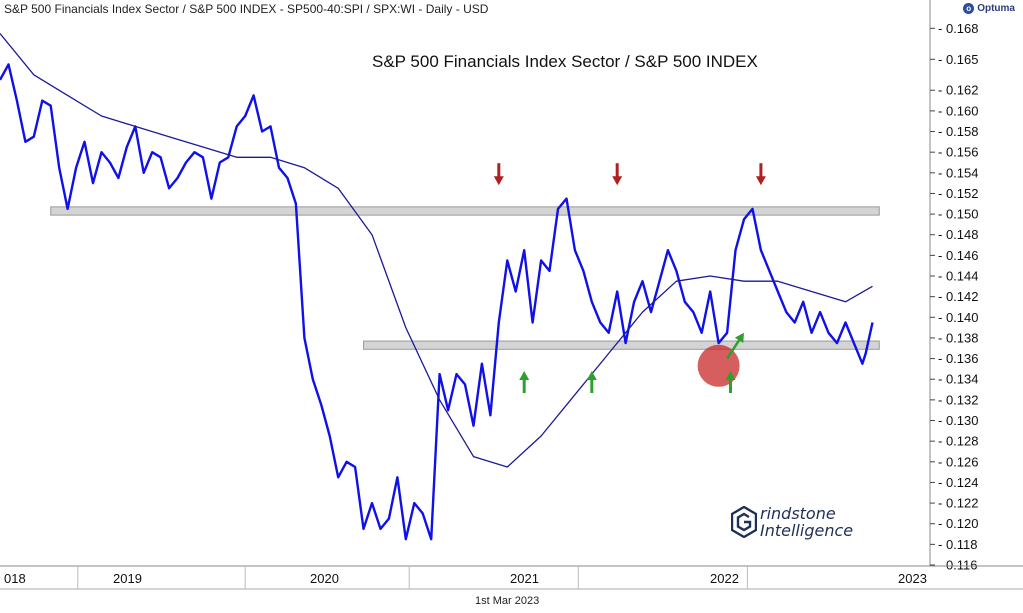 The height and width of the screenshot is (613, 1023). I want to click on resistance-band, so click(465, 211).